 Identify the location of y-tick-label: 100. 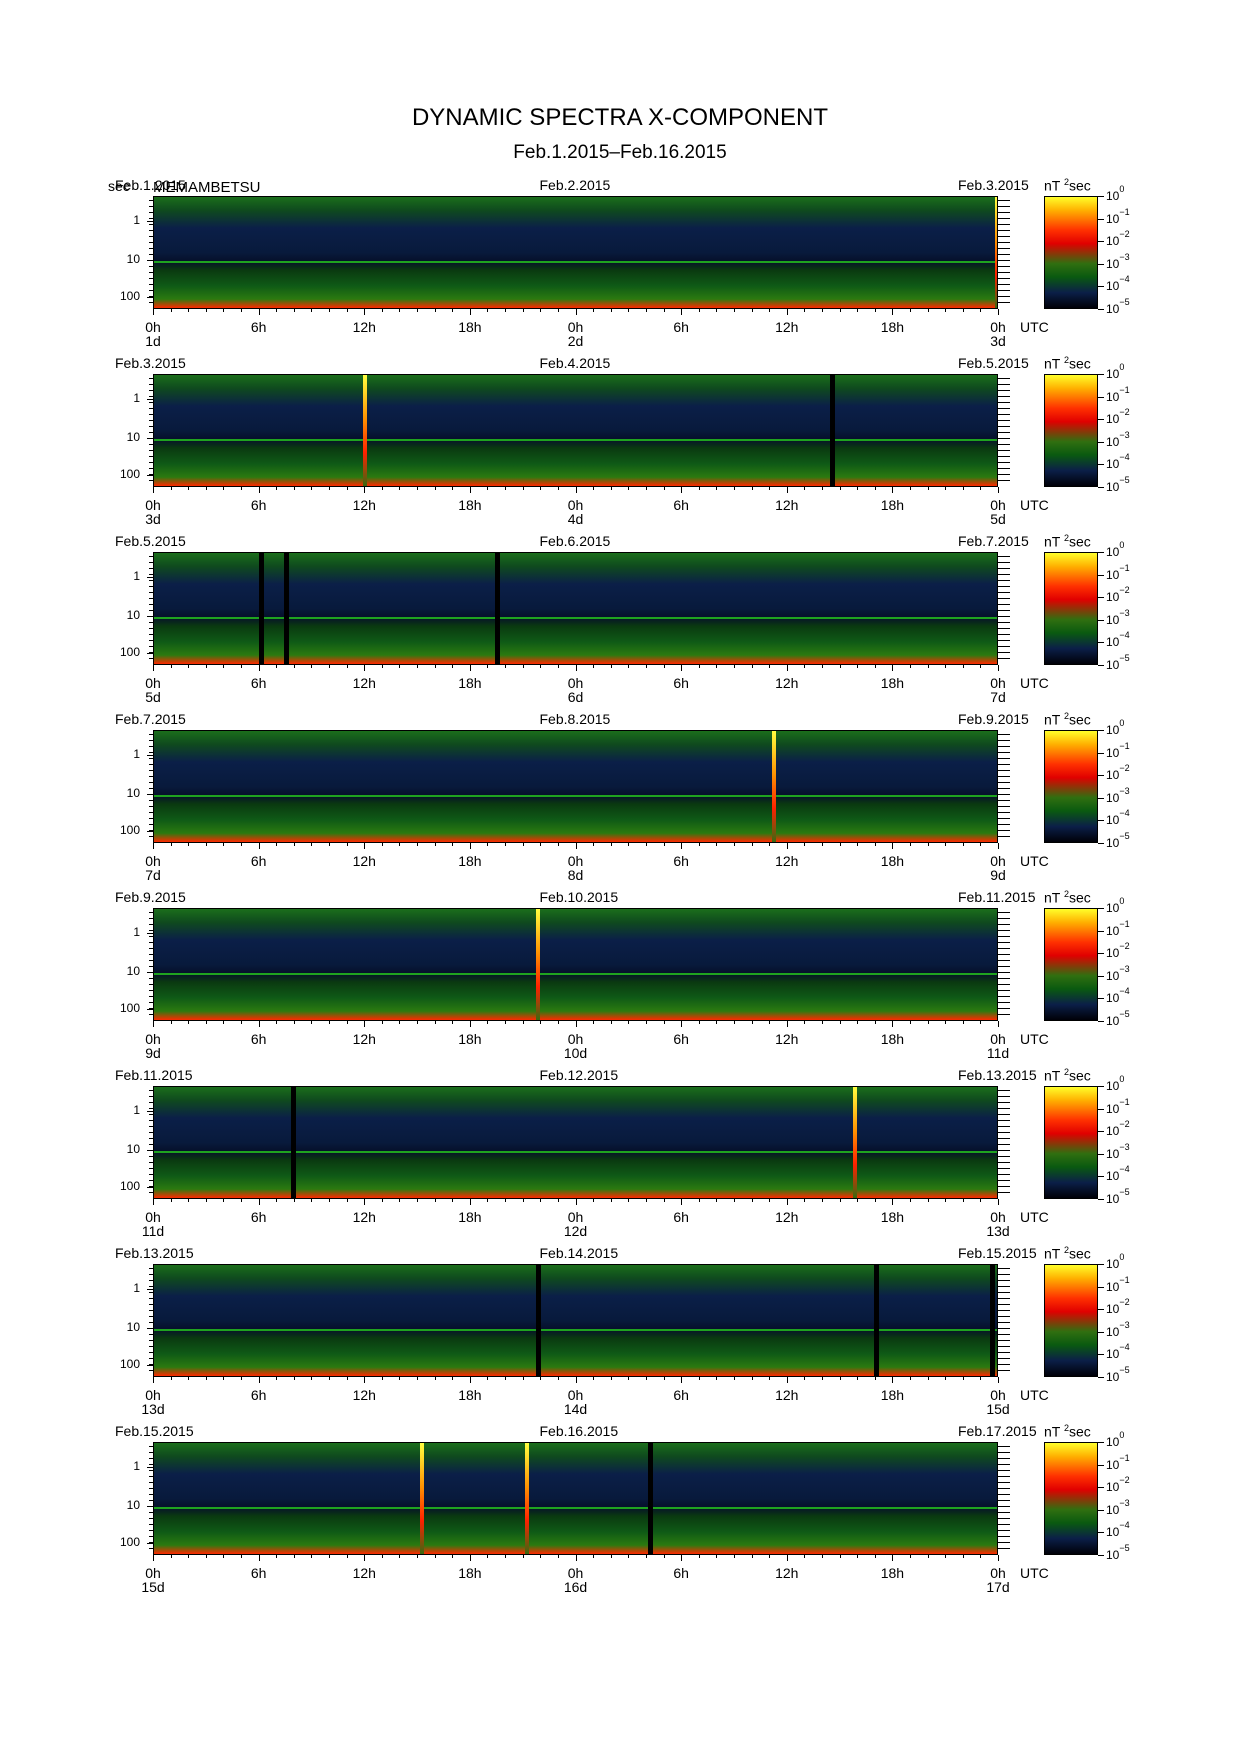
(129, 474).